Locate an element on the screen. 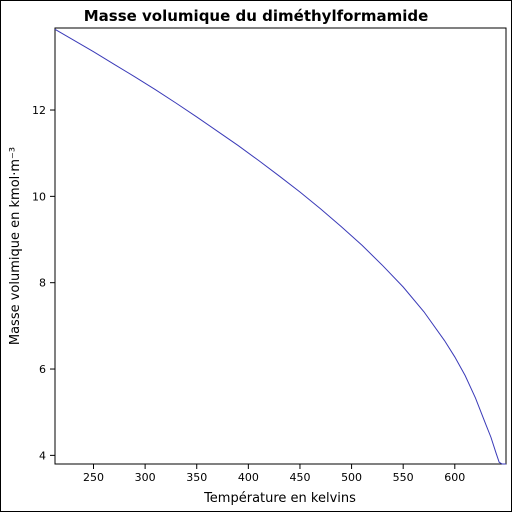 The width and height of the screenshot is (512, 515). x-axis-label: Température en kelvins is located at coordinates (279, 498).